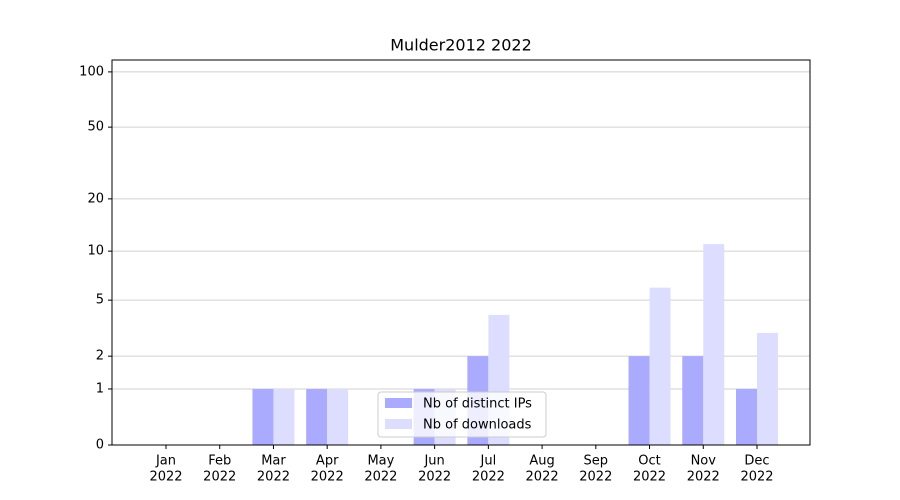  I want to click on x-tick-label: Apr, so click(327, 461).